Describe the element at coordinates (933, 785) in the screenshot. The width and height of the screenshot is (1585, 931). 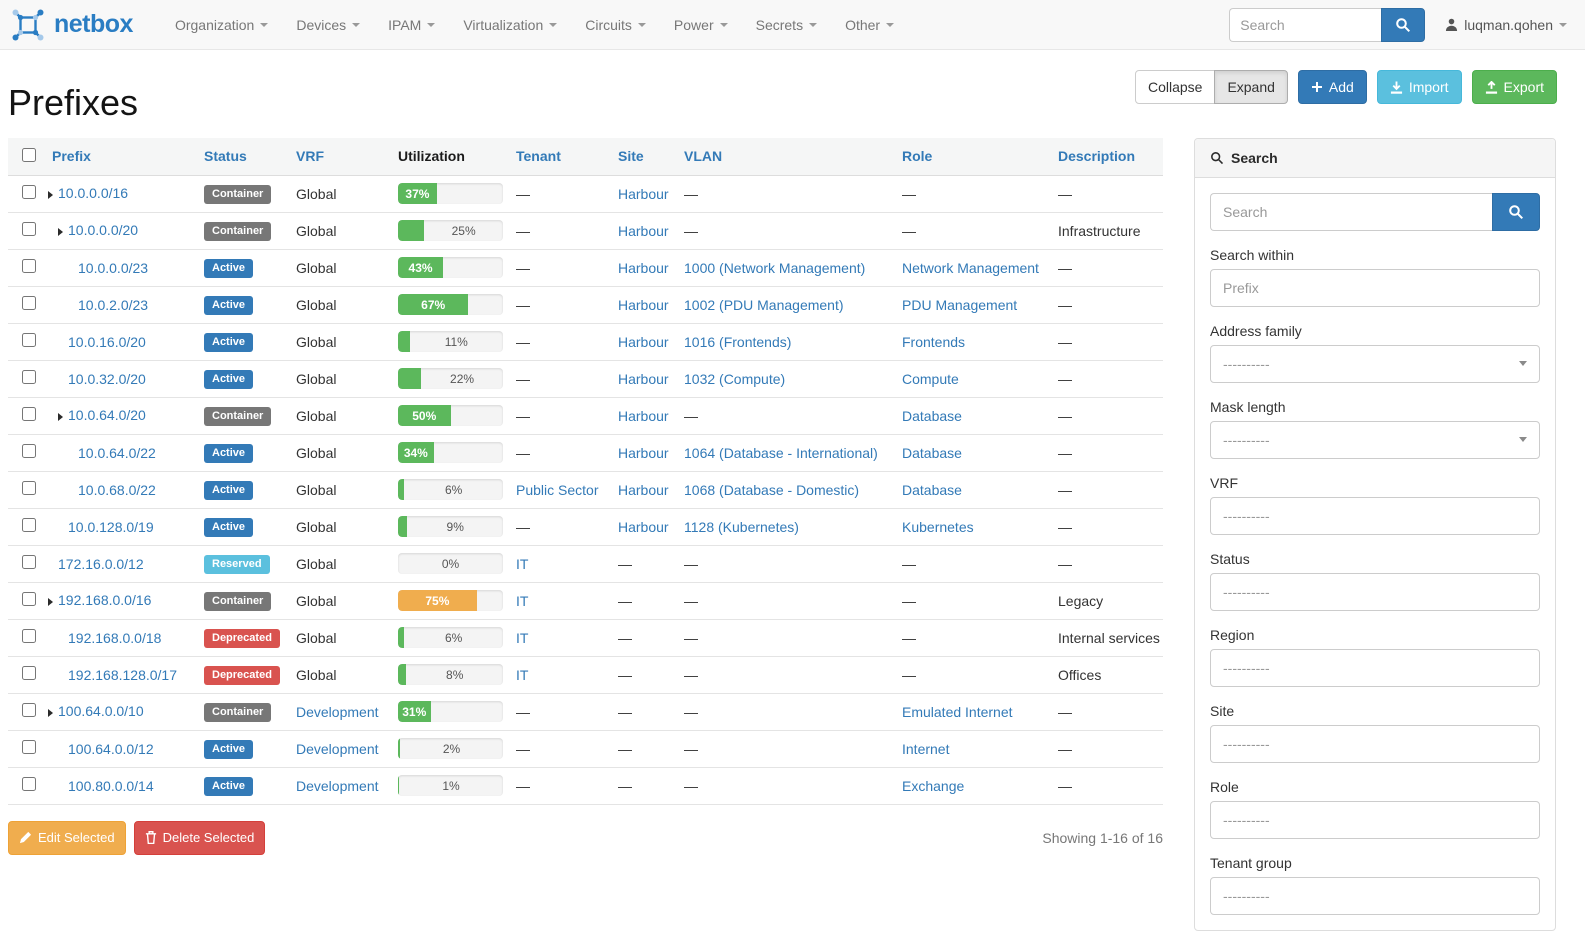
I see `role-link: Exchange` at that location.